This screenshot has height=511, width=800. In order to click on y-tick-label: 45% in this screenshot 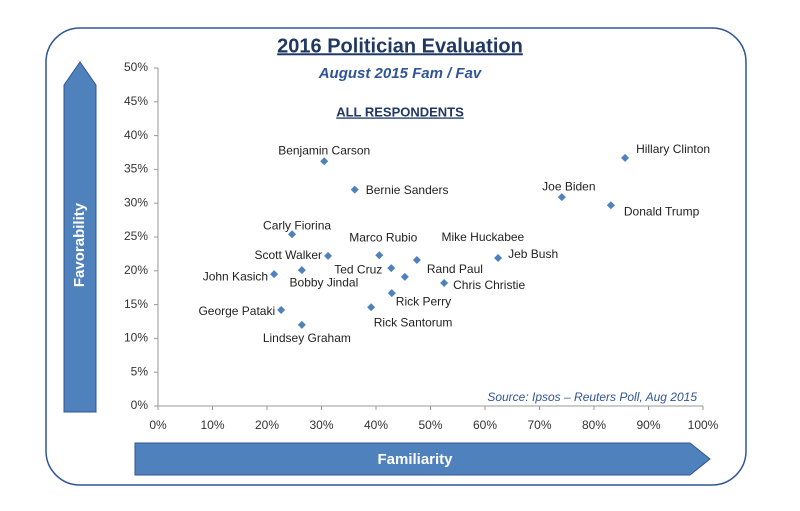, I will do `click(136, 101)`.